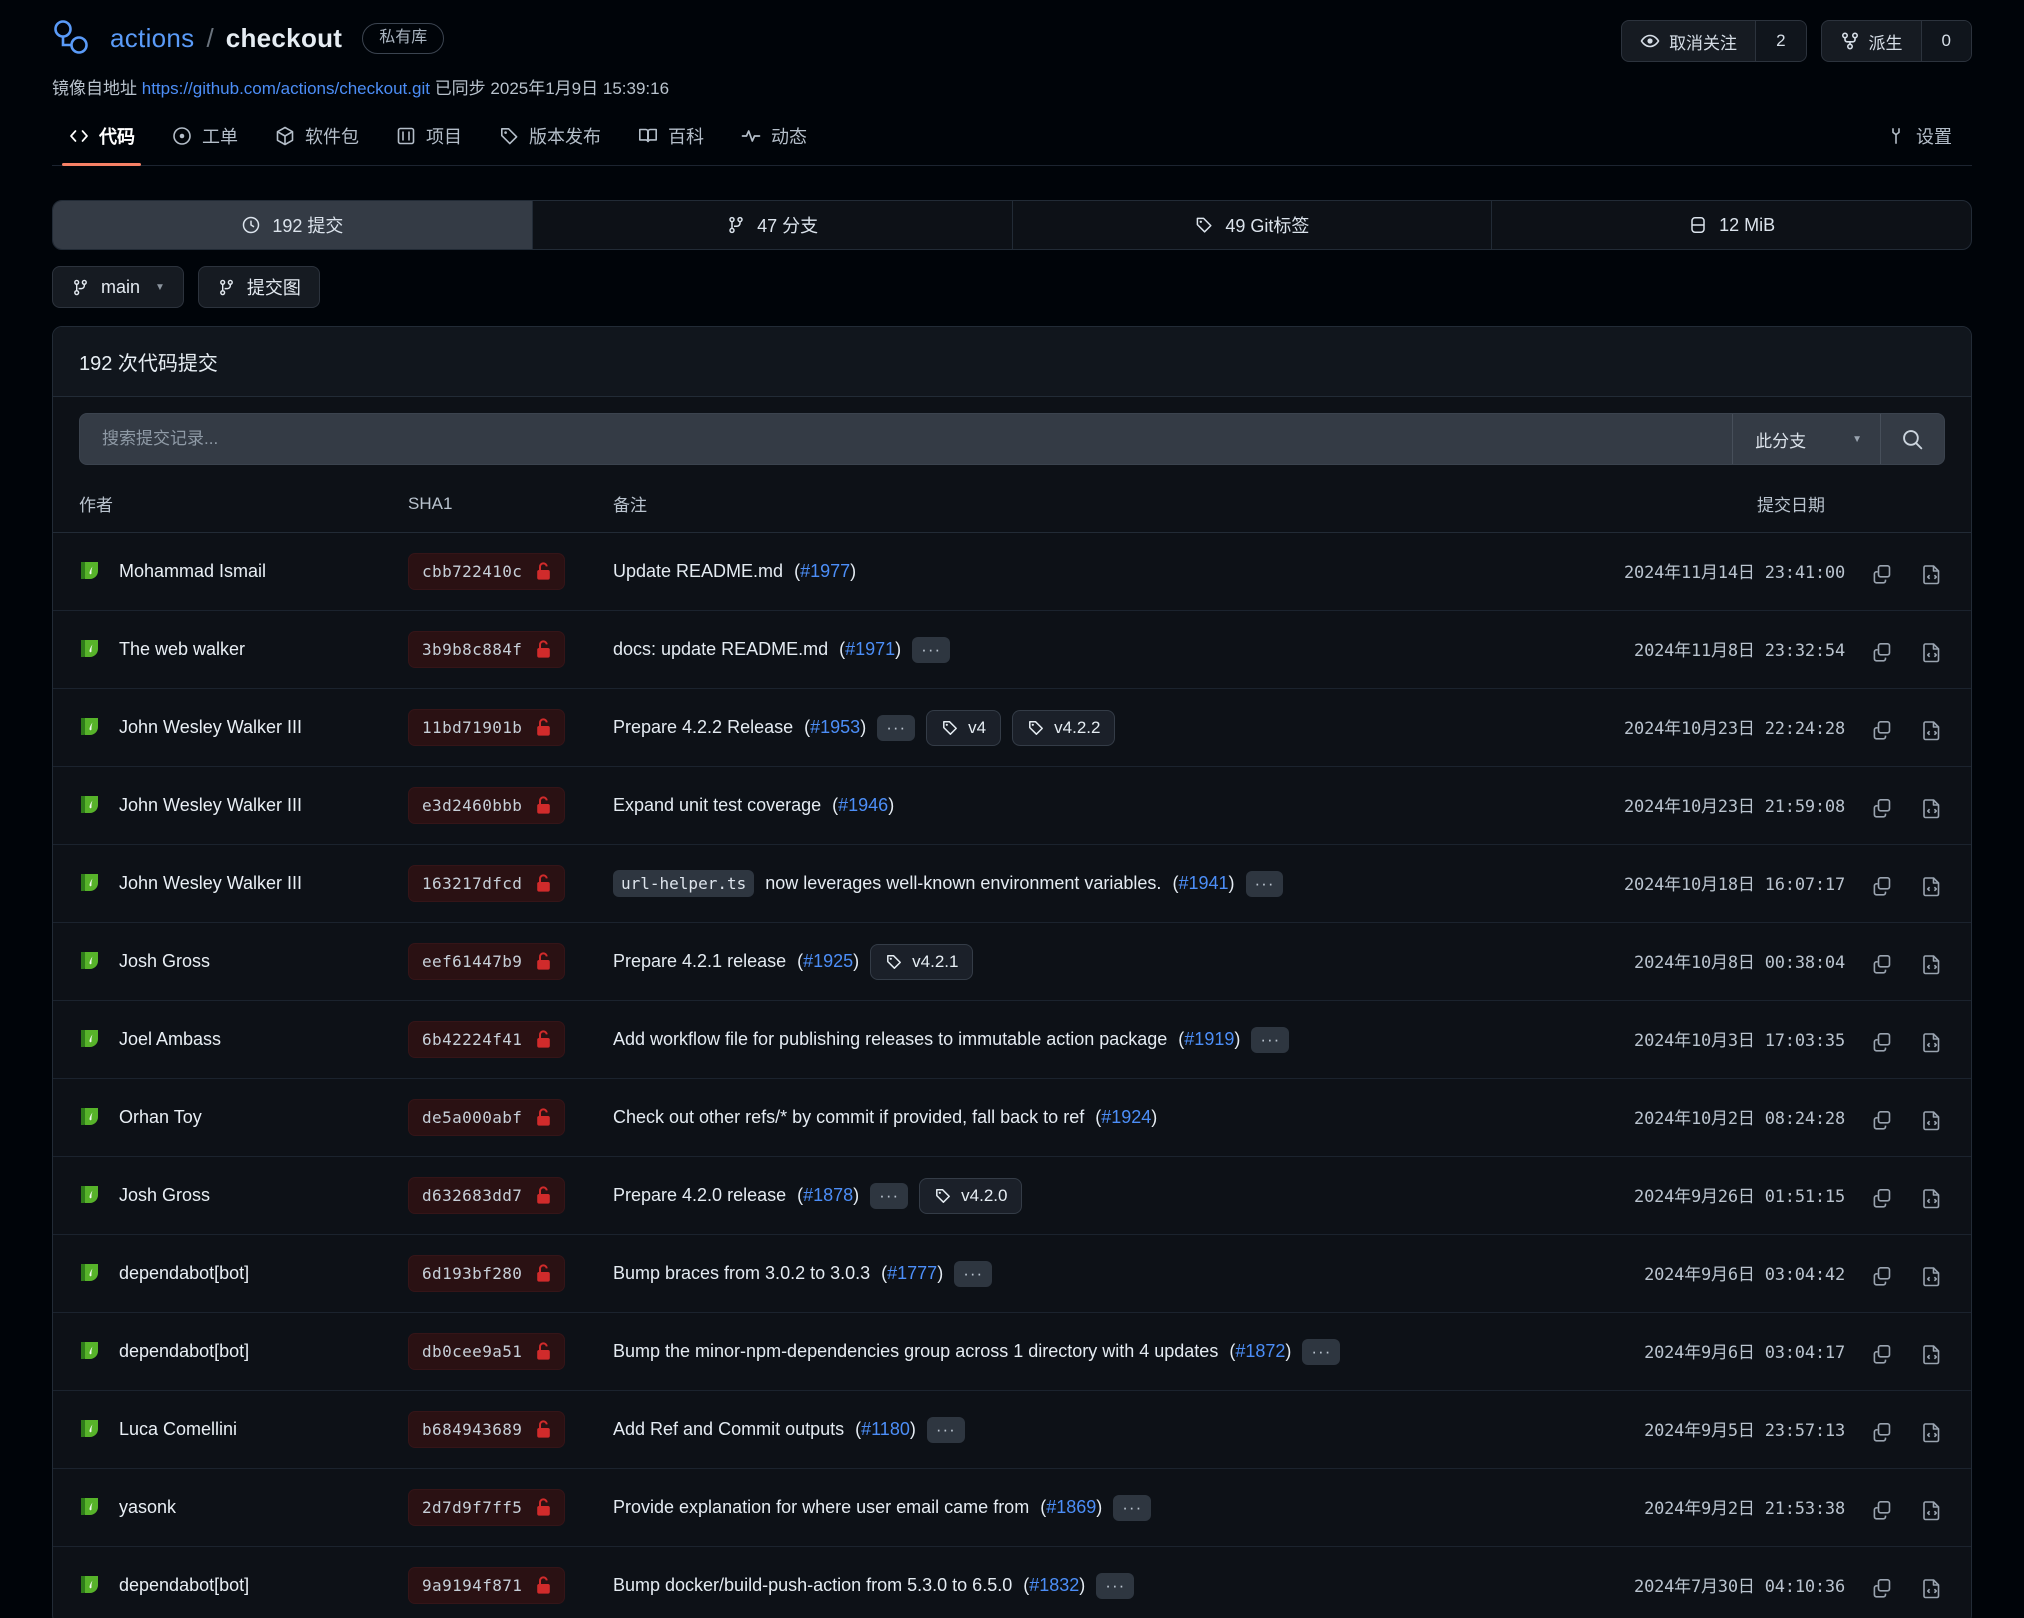 Image resolution: width=2024 pixels, height=1618 pixels. I want to click on sha-chip: eef61447b9, so click(487, 961).